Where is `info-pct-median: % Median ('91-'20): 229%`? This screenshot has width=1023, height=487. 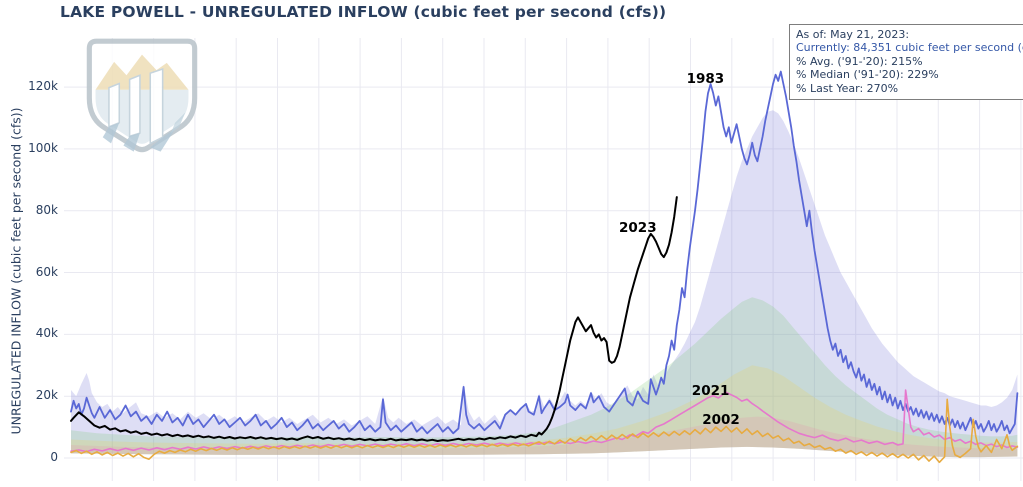 info-pct-median: % Median ('91-'20): 229% is located at coordinates (867, 75).